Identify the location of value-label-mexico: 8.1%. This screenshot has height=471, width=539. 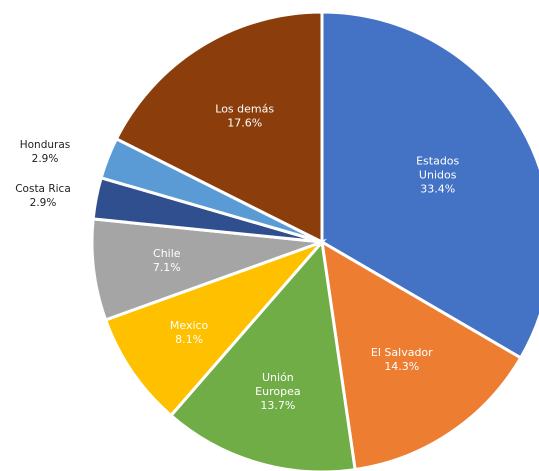
(189, 339).